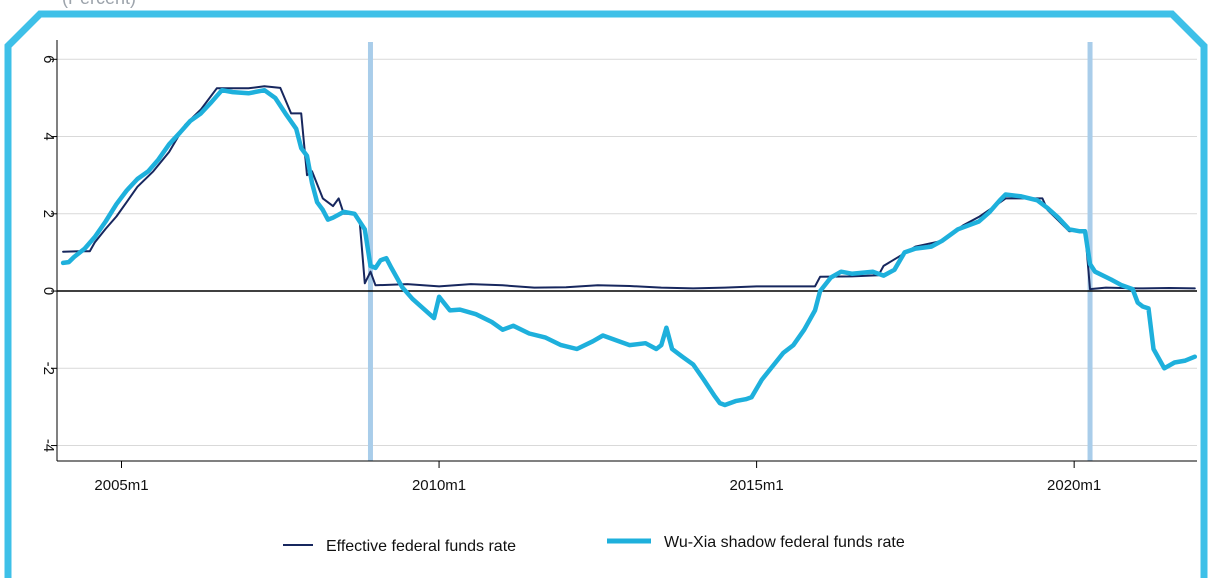  I want to click on y-tick-label-0: 6, so click(48, 59).